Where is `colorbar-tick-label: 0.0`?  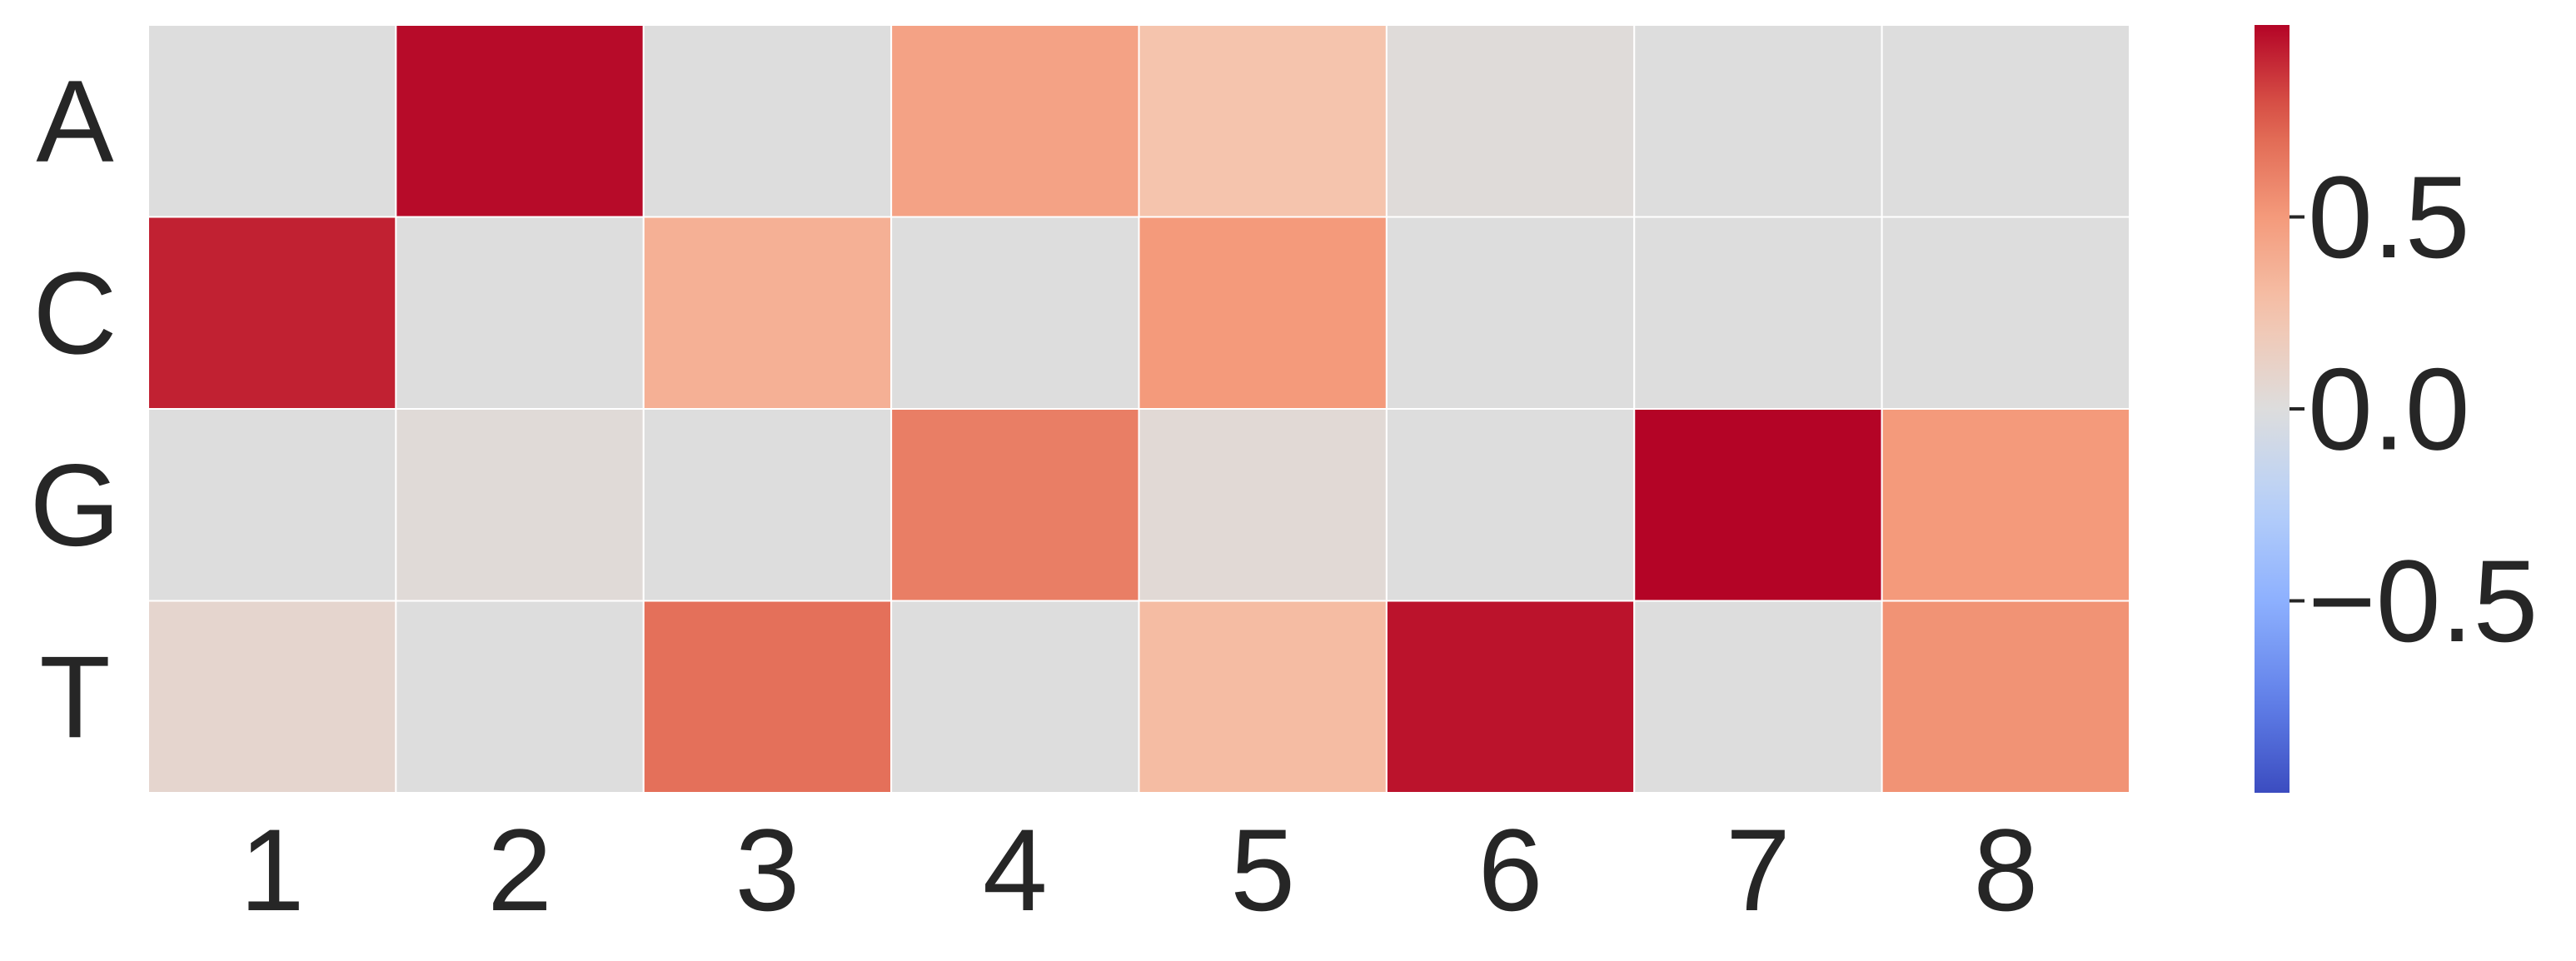
colorbar-tick-label: 0.0 is located at coordinates (2389, 409).